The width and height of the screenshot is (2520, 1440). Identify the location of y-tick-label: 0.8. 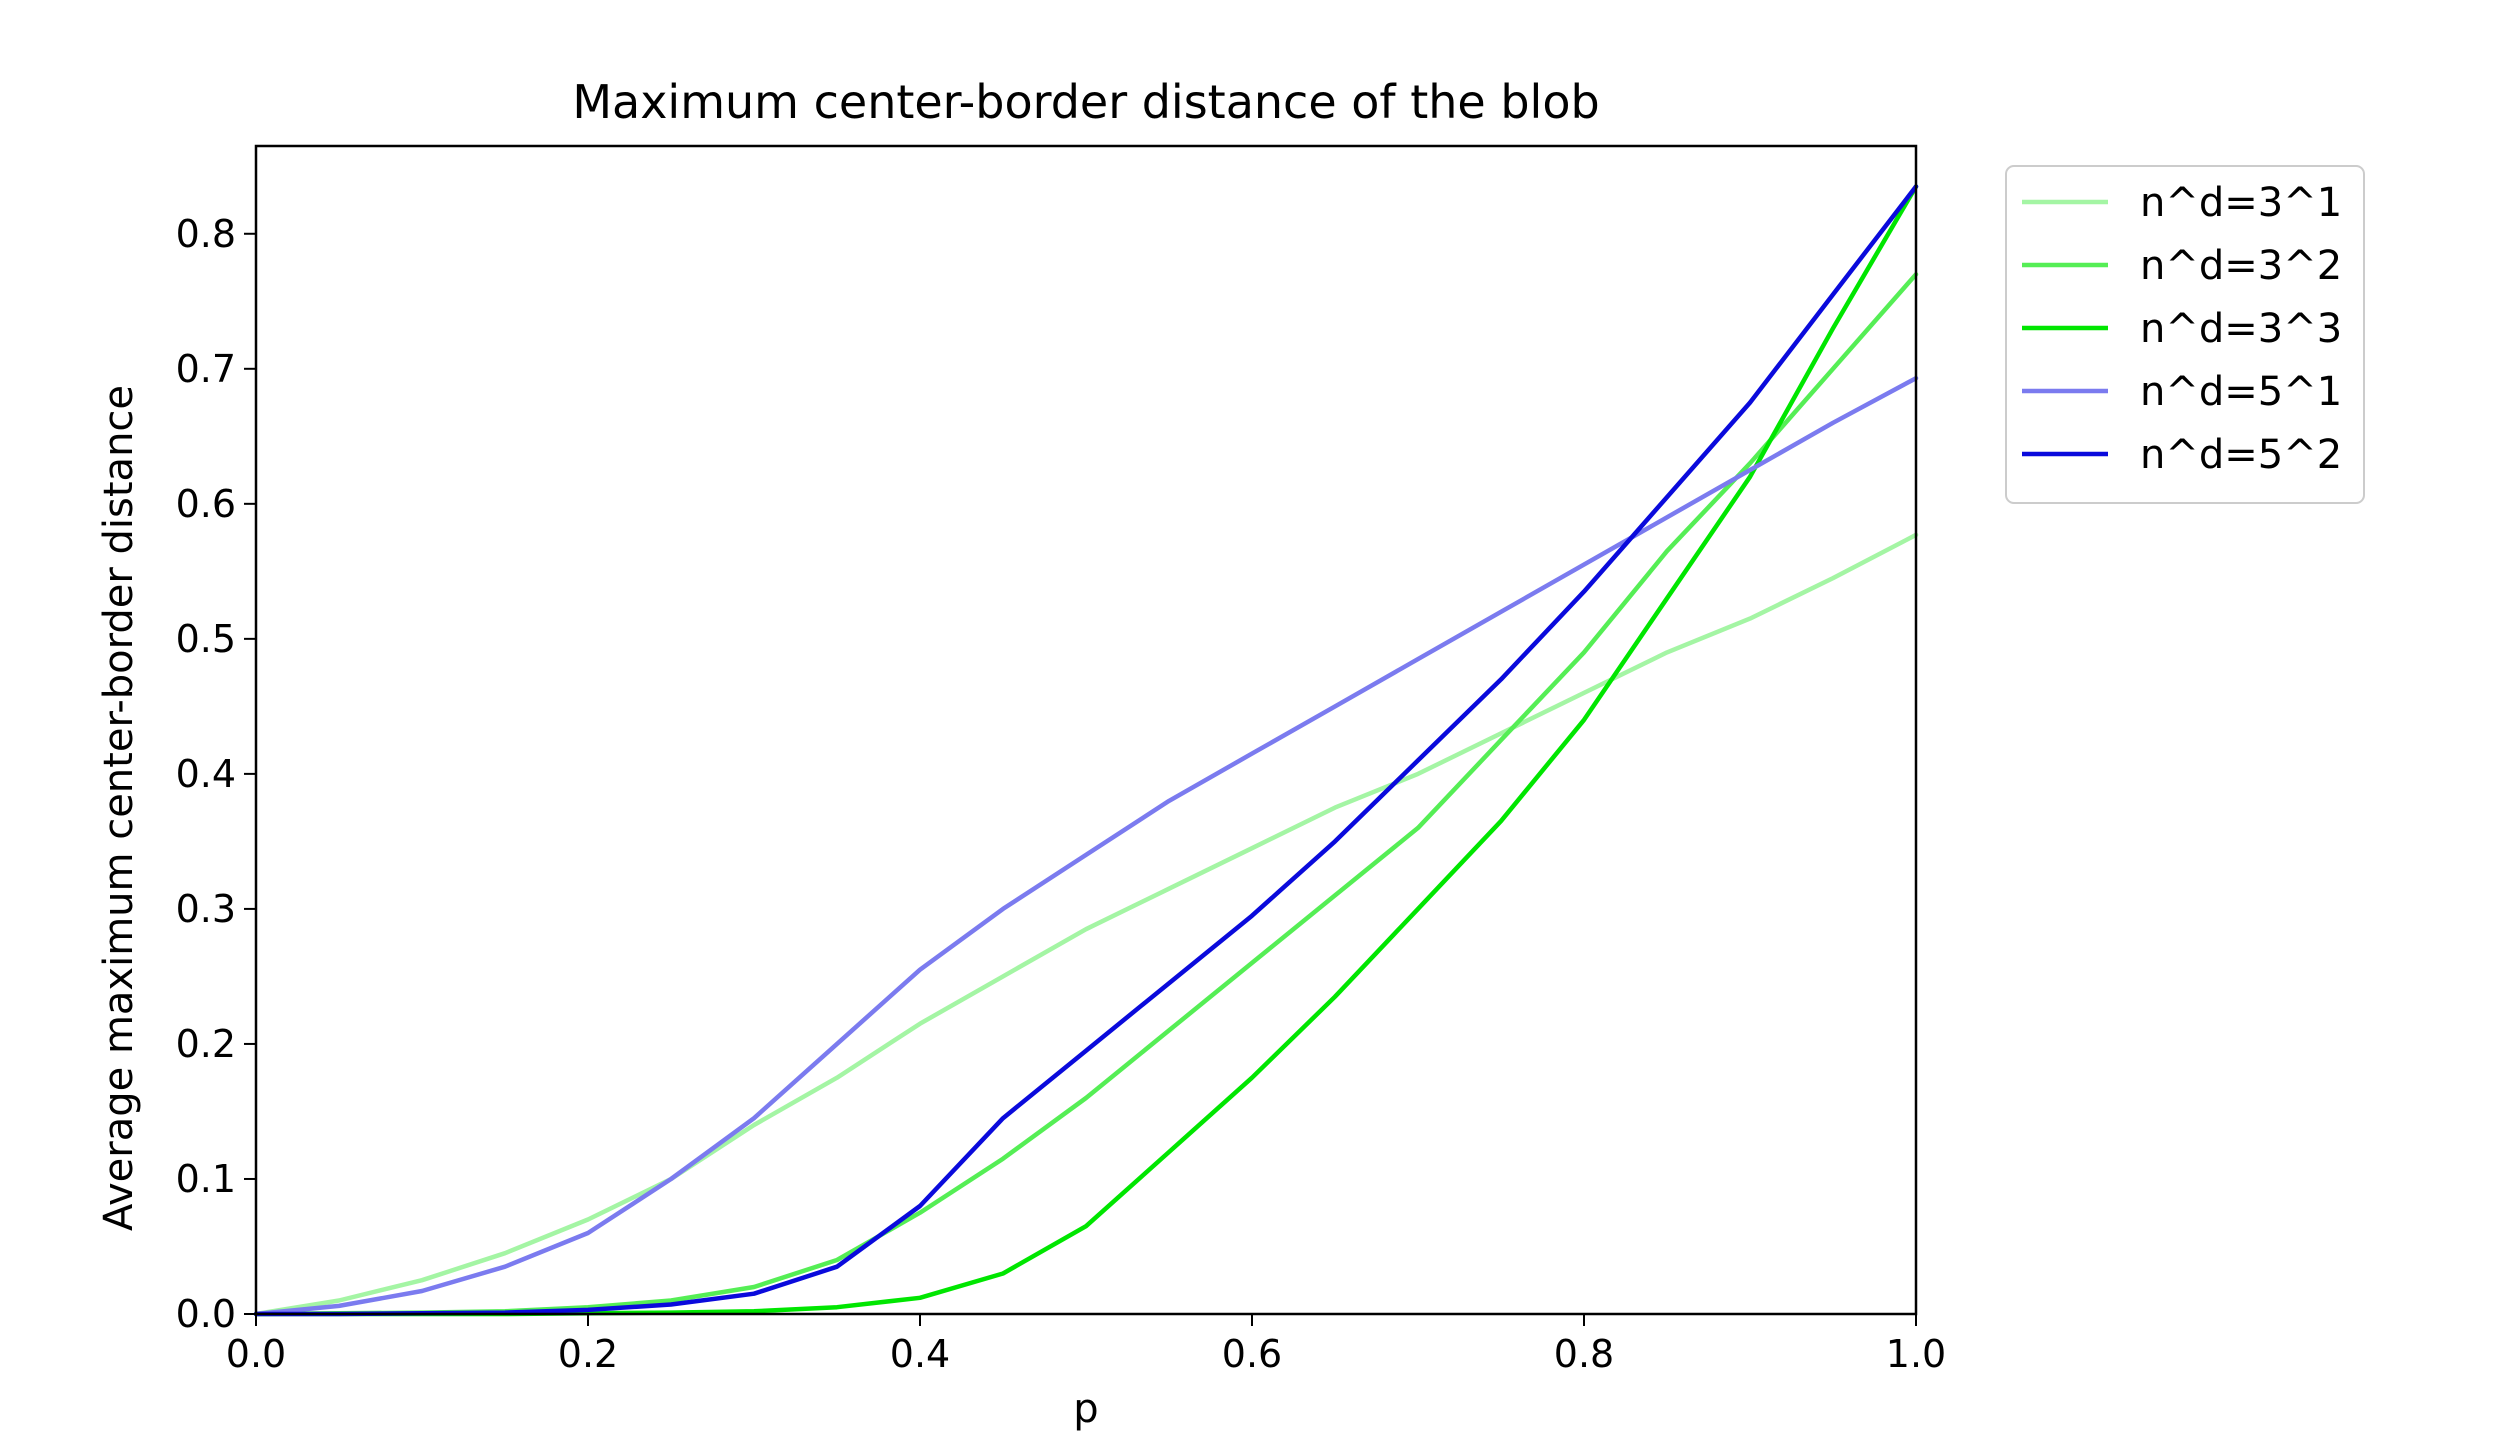
(206, 234).